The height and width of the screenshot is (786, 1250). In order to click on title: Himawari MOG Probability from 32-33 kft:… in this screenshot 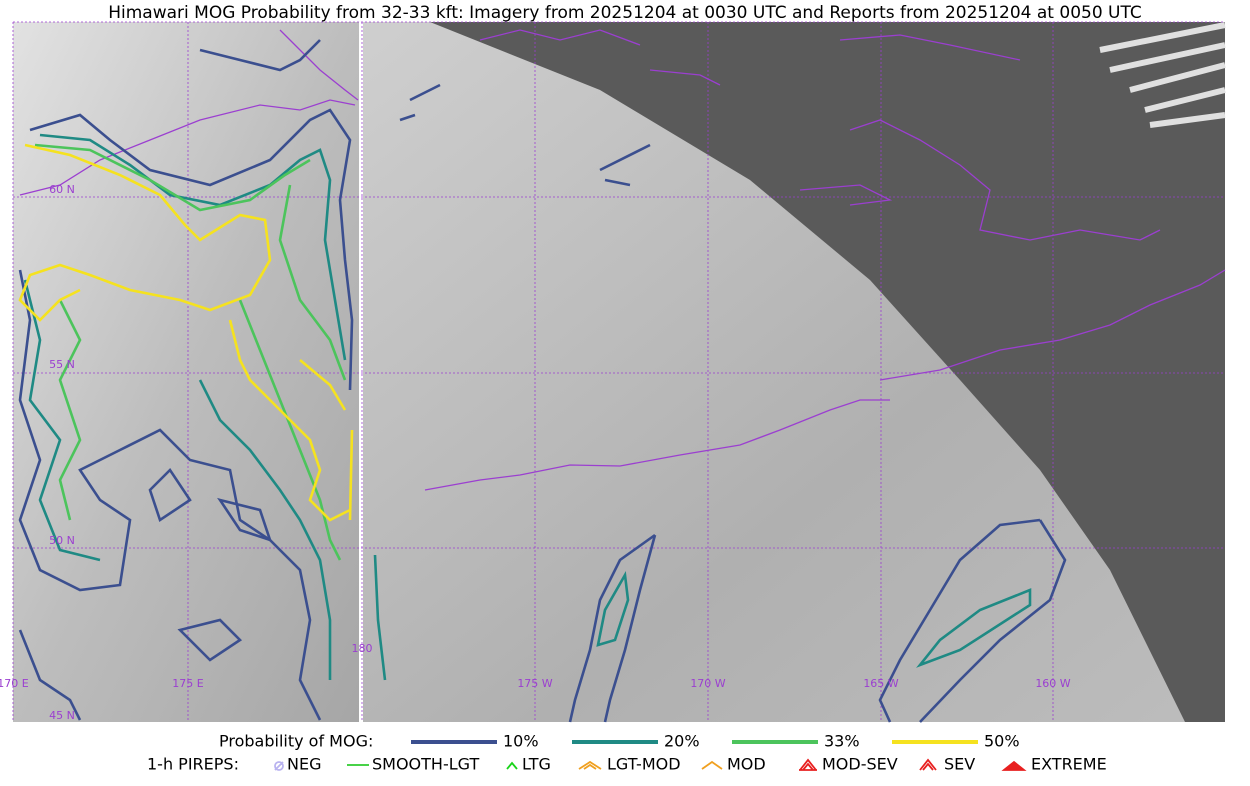, I will do `click(625, 13)`.